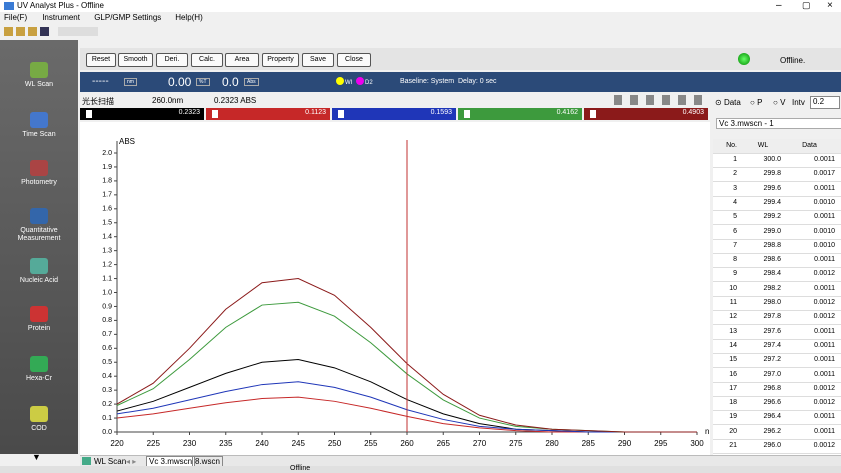 The height and width of the screenshot is (473, 841). Describe the element at coordinates (112, 17) in the screenshot. I see `menu-item: GLP/GMP` at that location.